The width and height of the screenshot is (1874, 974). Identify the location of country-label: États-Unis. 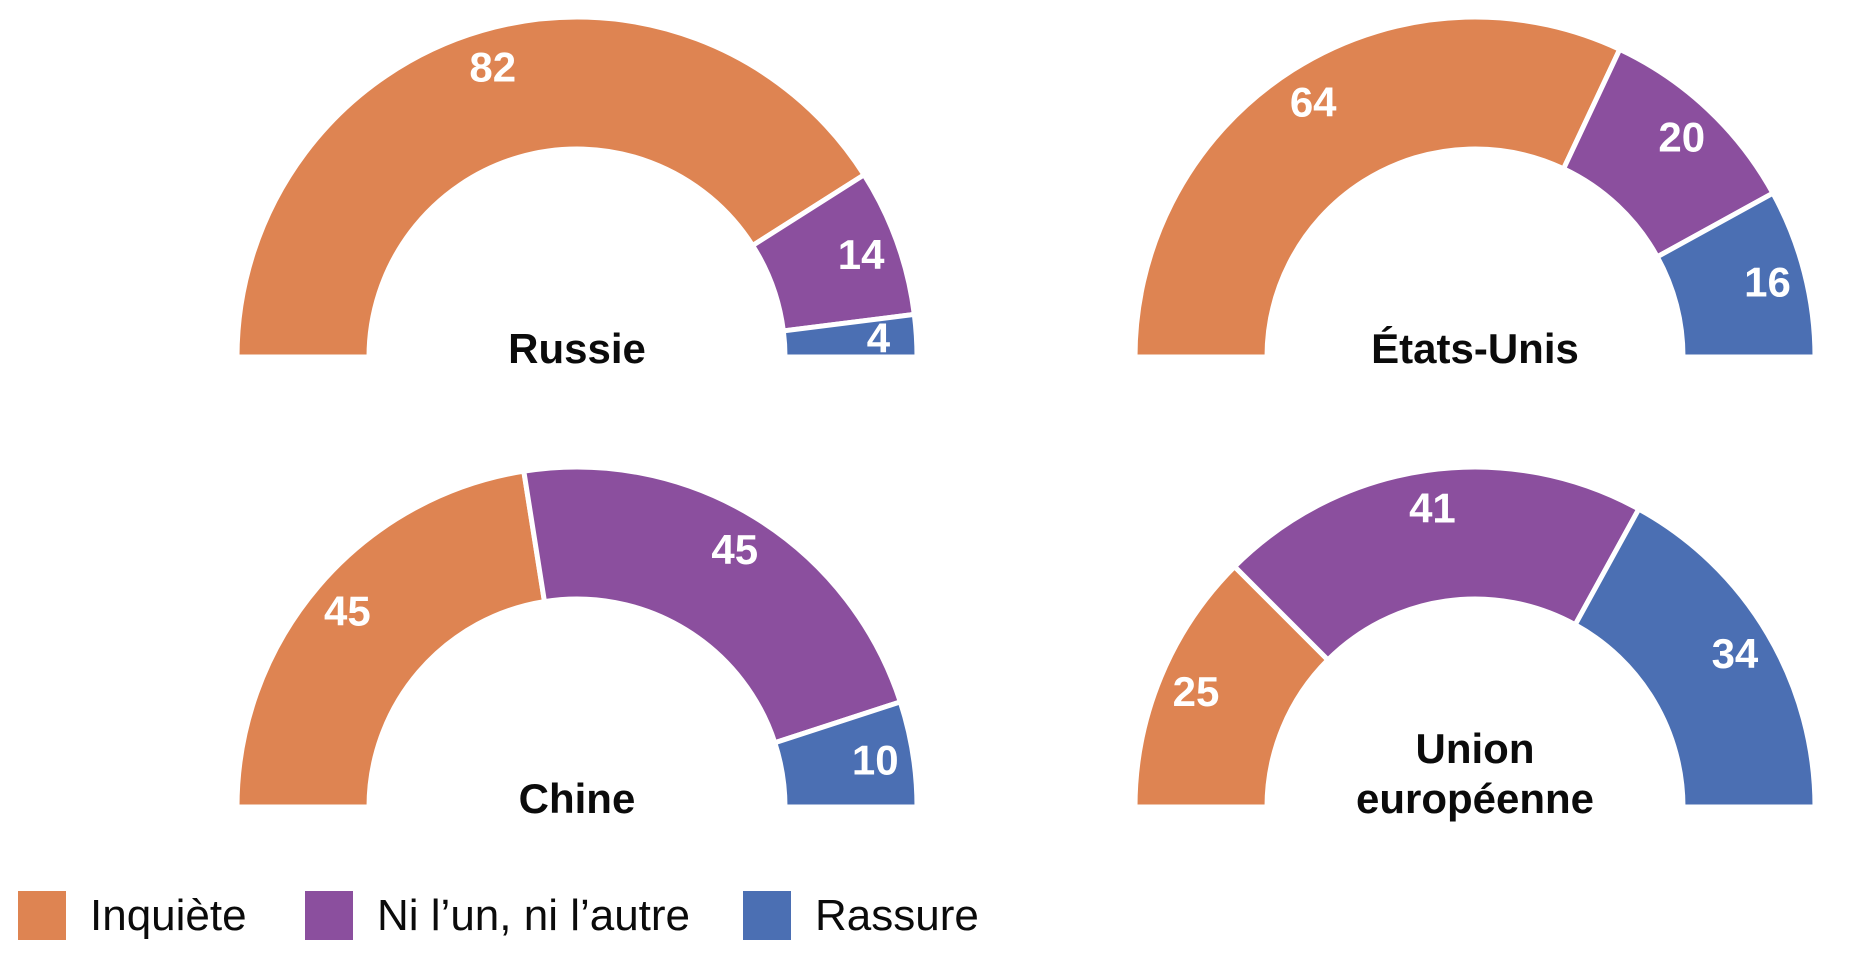
(1475, 348).